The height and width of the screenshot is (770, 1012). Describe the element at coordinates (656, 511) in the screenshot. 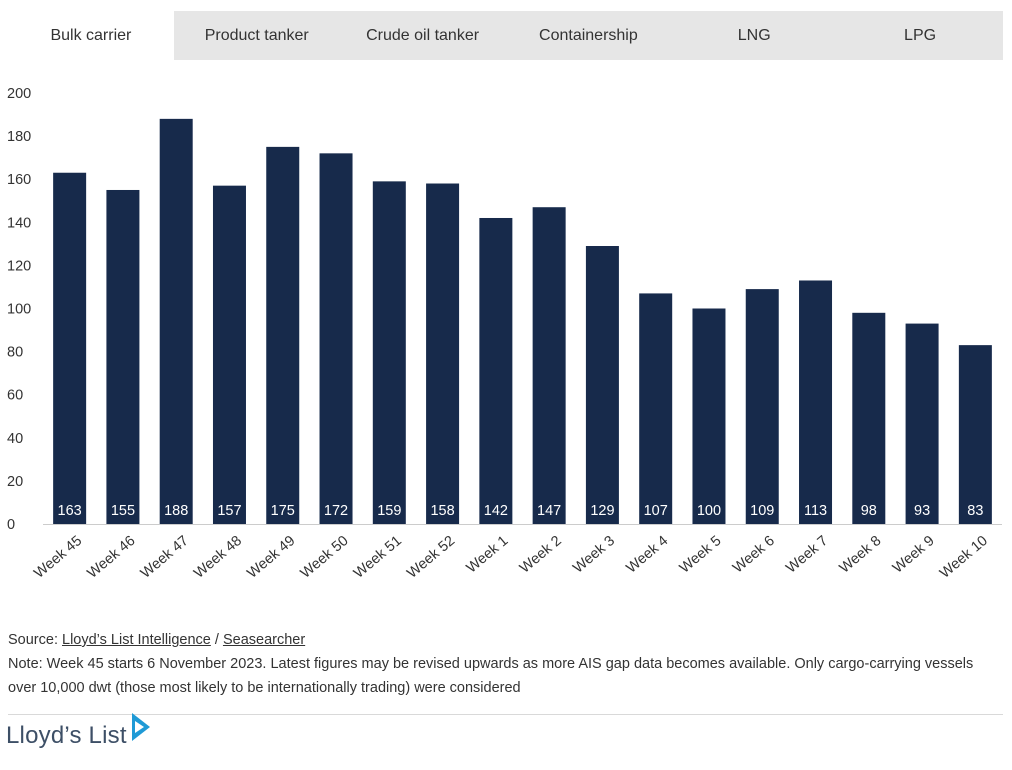

I see `bar-value-label: 107` at that location.